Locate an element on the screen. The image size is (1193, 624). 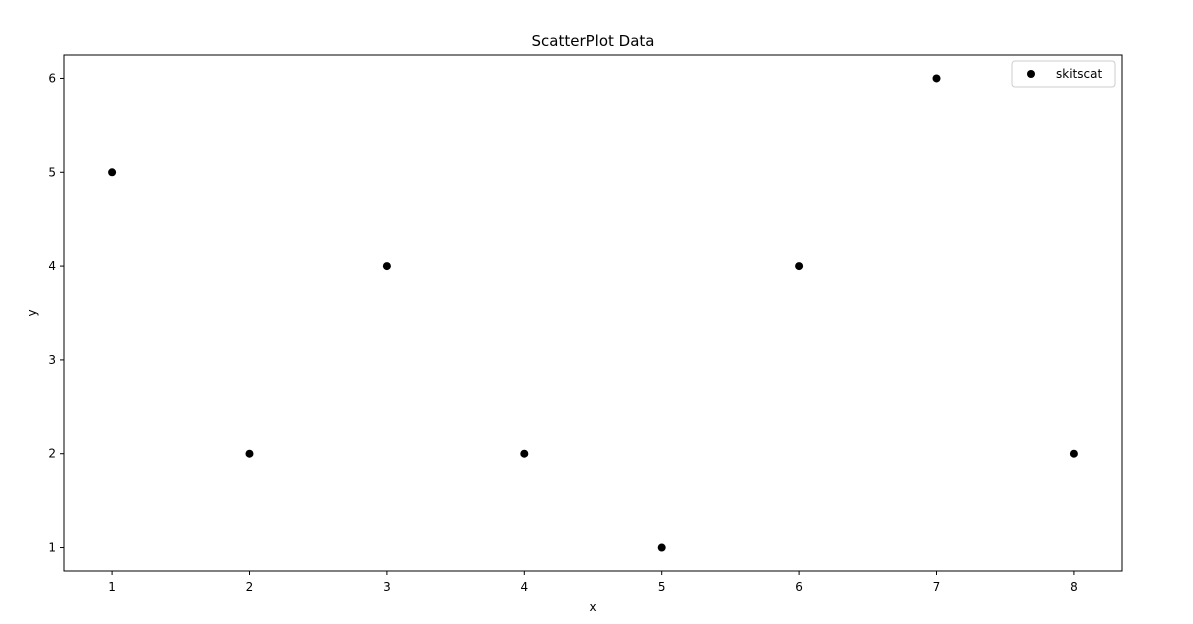
legend-label-skitscat: skitscat is located at coordinates (1079, 74).